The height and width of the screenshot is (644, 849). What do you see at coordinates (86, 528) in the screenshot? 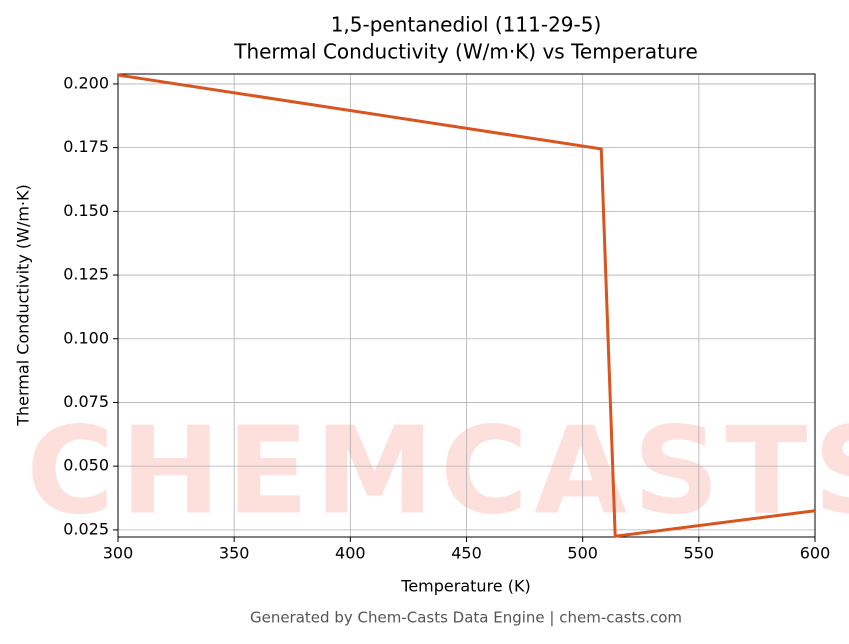
I see `y-tick-label: 0.025` at bounding box center [86, 528].